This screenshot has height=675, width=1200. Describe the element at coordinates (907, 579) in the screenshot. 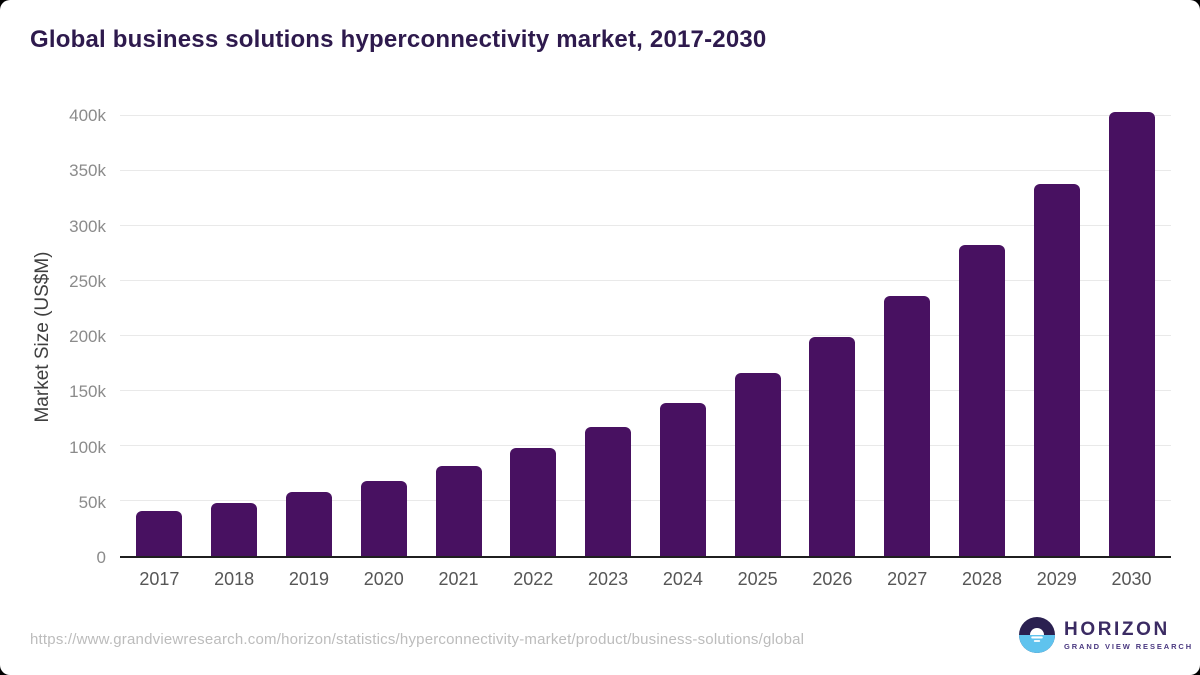

I see `x-tick-label: 2027` at that location.